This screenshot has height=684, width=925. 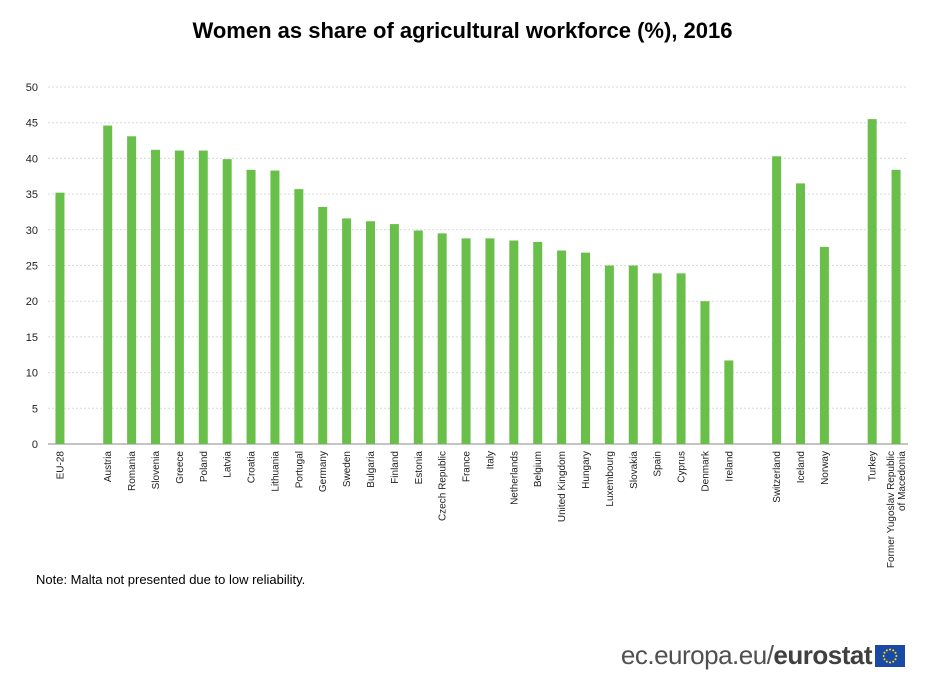 What do you see at coordinates (32, 338) in the screenshot?
I see `y-tick-label: 15` at bounding box center [32, 338].